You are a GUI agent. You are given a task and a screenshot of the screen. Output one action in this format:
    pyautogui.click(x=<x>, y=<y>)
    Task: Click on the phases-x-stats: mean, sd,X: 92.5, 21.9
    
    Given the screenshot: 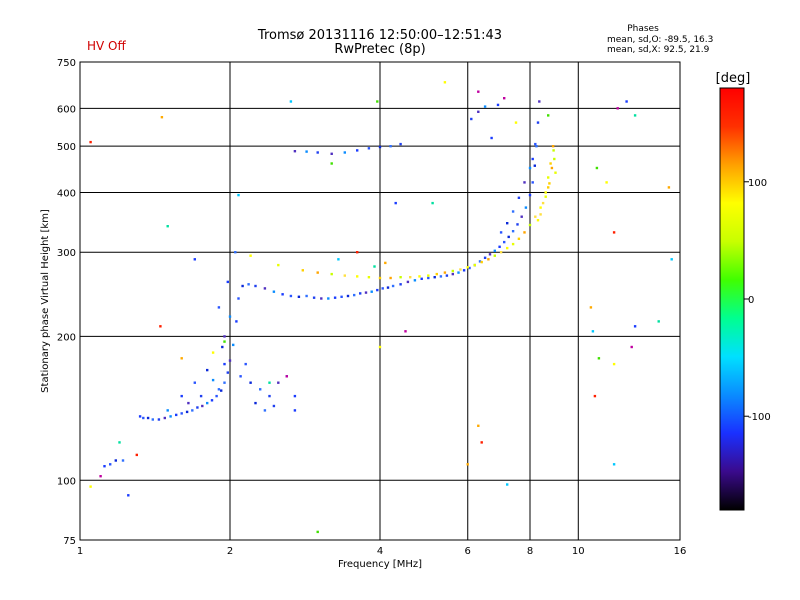 What is the action you would take?
    pyautogui.click(x=658, y=50)
    